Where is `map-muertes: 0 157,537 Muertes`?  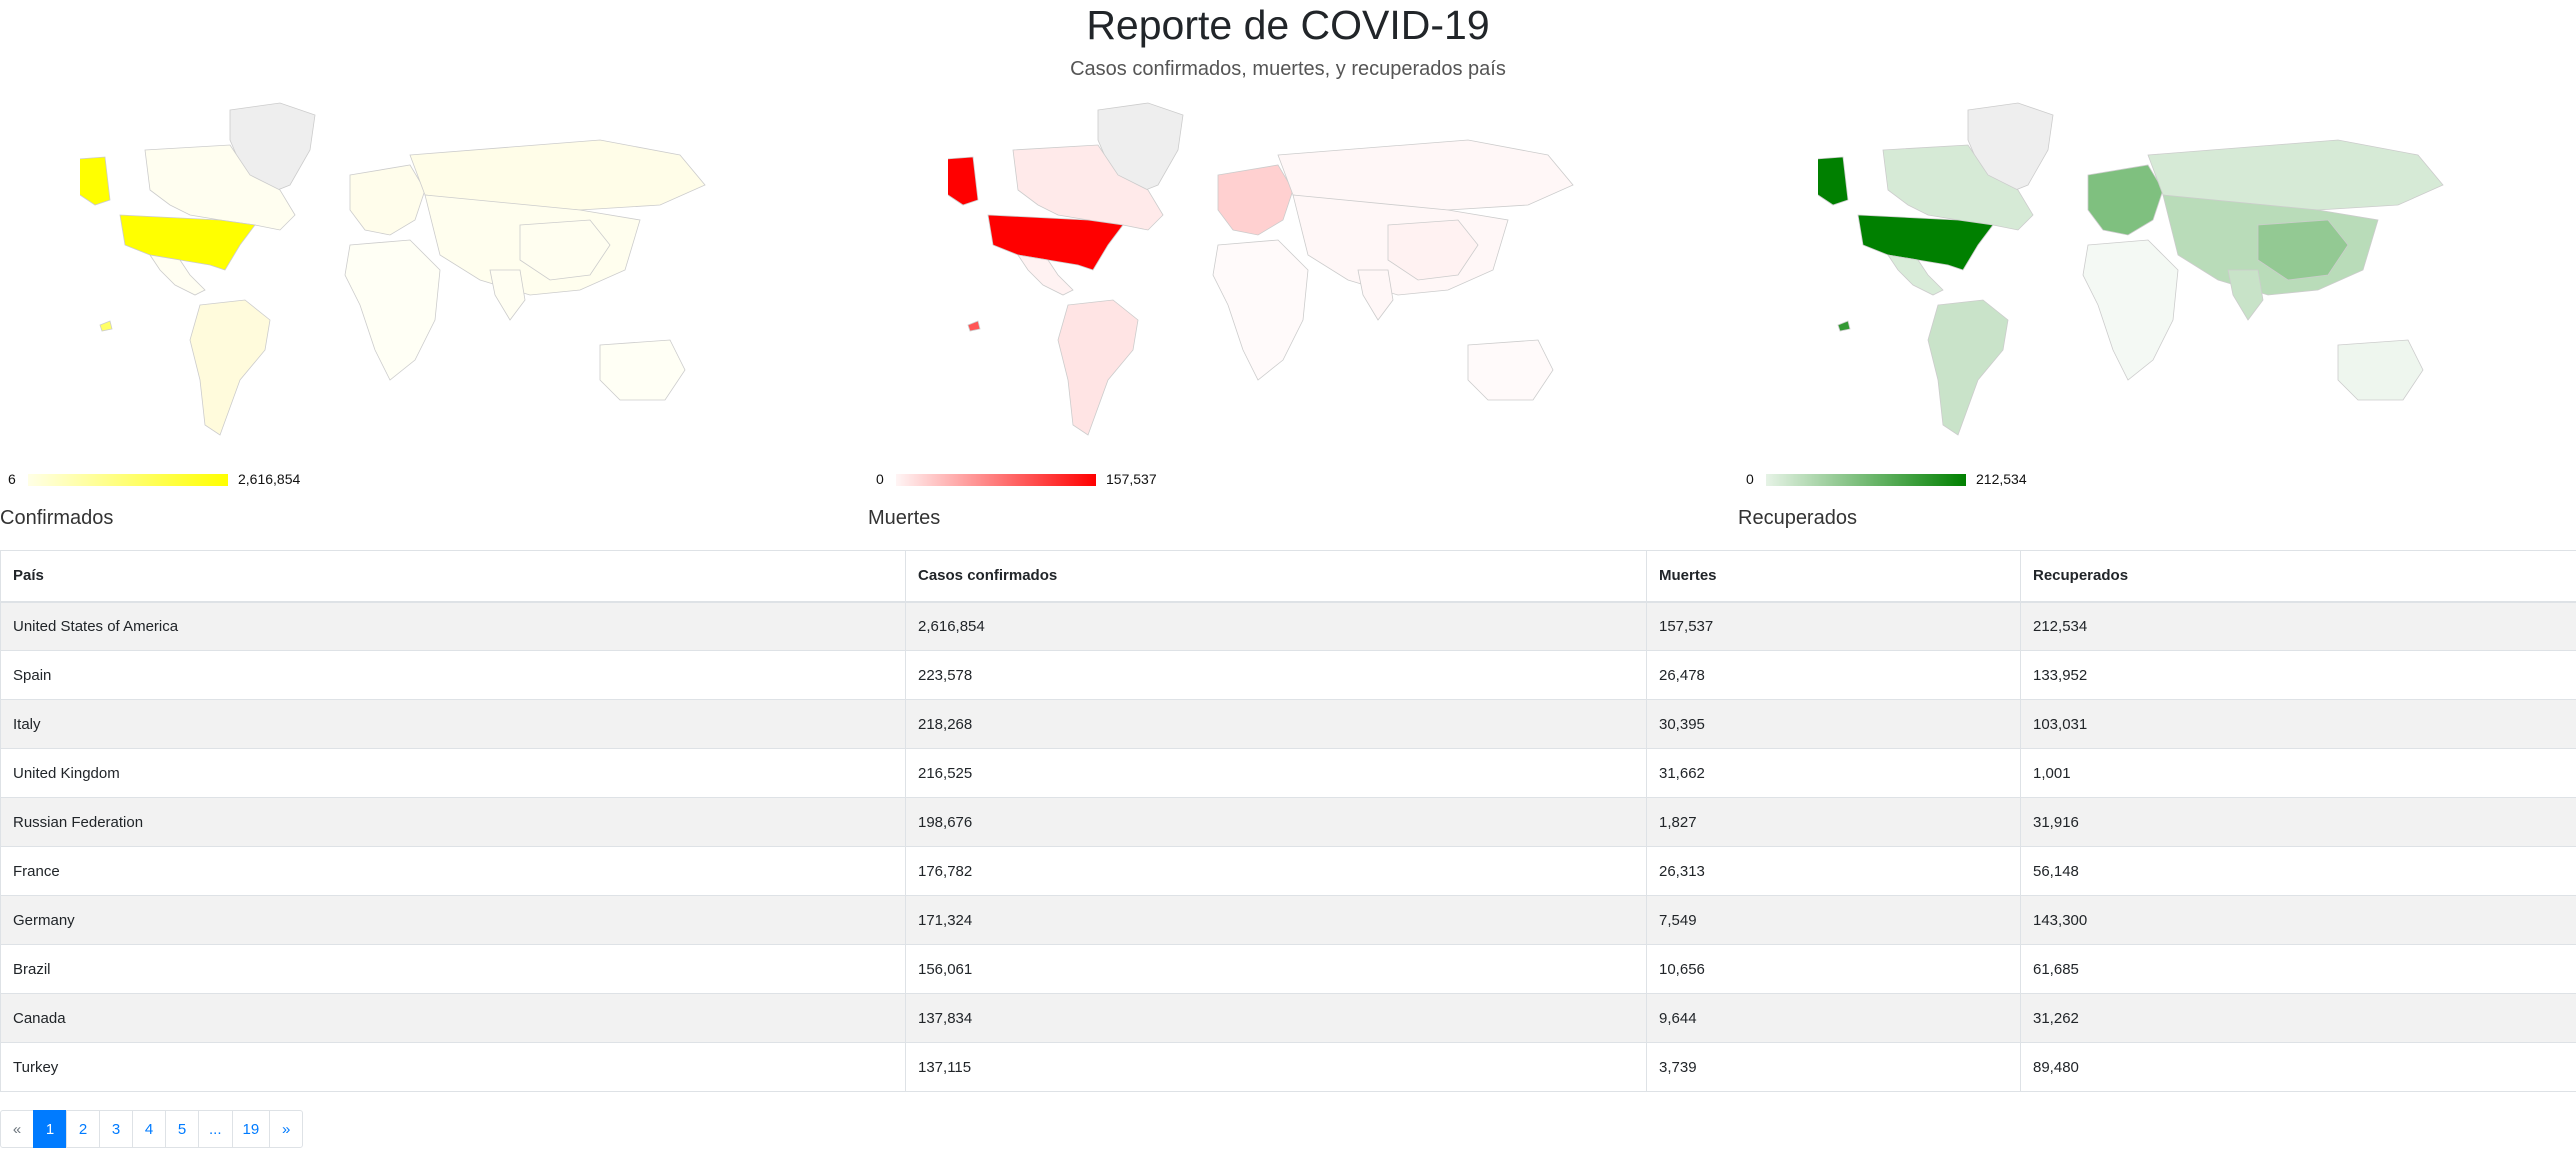
map-muertes: 0 157,537 Muertes is located at coordinates (1298, 315).